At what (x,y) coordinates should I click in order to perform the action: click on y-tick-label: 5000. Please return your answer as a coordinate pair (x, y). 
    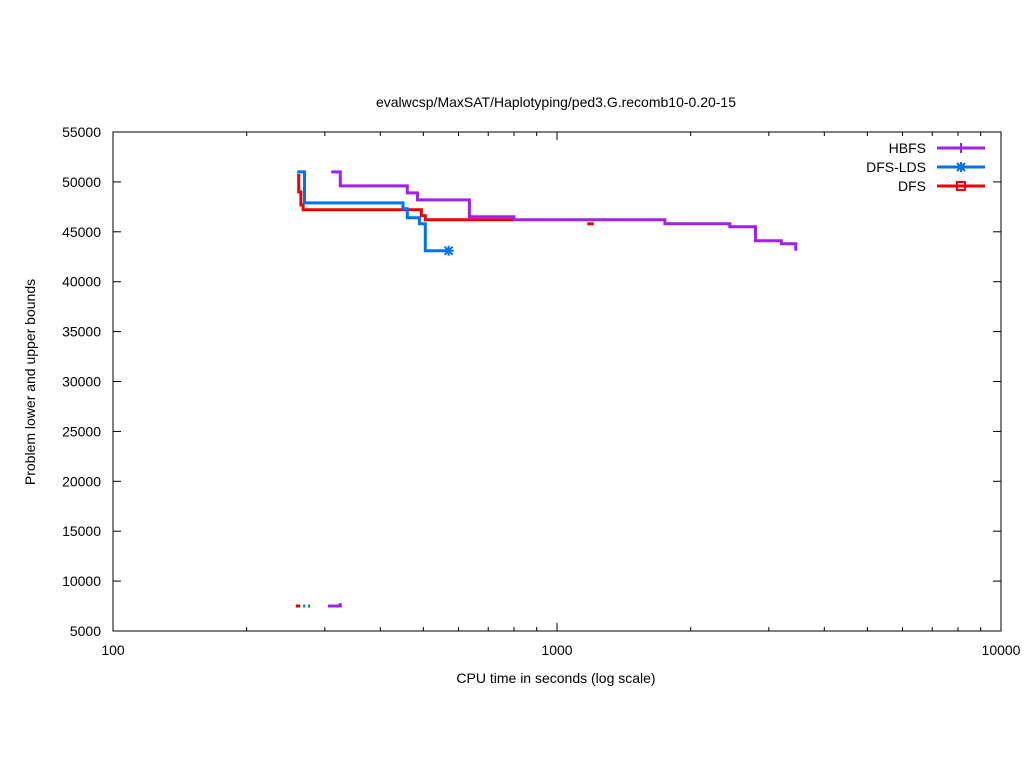
    Looking at the image, I should click on (85, 631).